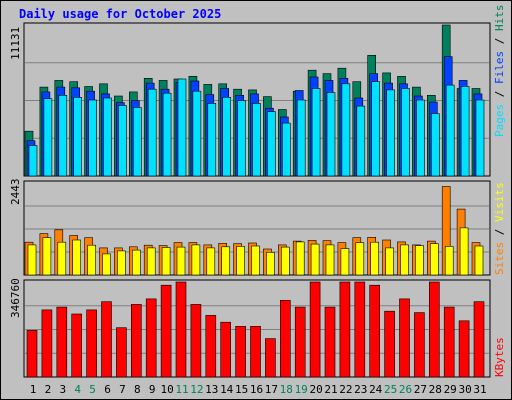 This screenshot has width=512, height=400. Describe the element at coordinates (227, 389) in the screenshot. I see `x-label-day-14: 14` at that location.